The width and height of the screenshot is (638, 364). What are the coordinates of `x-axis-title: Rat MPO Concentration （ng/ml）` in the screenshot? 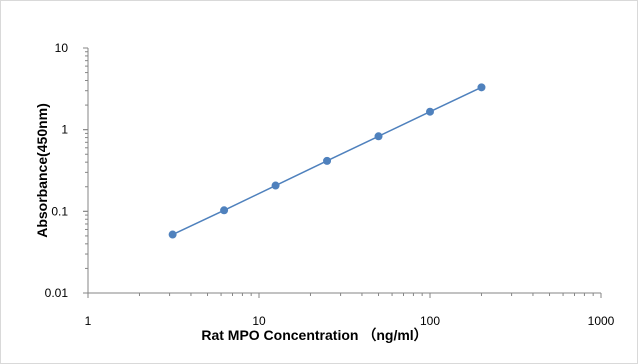 It's located at (314, 335).